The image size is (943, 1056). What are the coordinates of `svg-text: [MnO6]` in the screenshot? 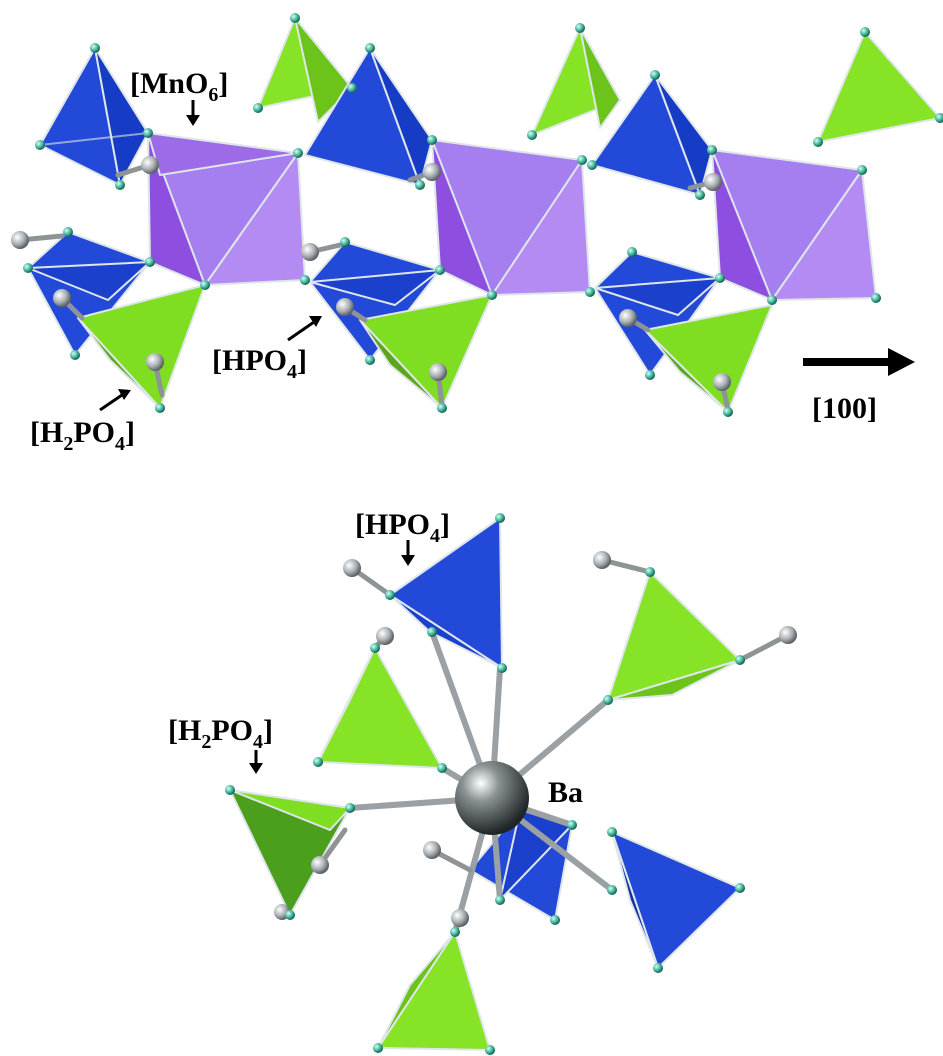 It's located at (179, 86).